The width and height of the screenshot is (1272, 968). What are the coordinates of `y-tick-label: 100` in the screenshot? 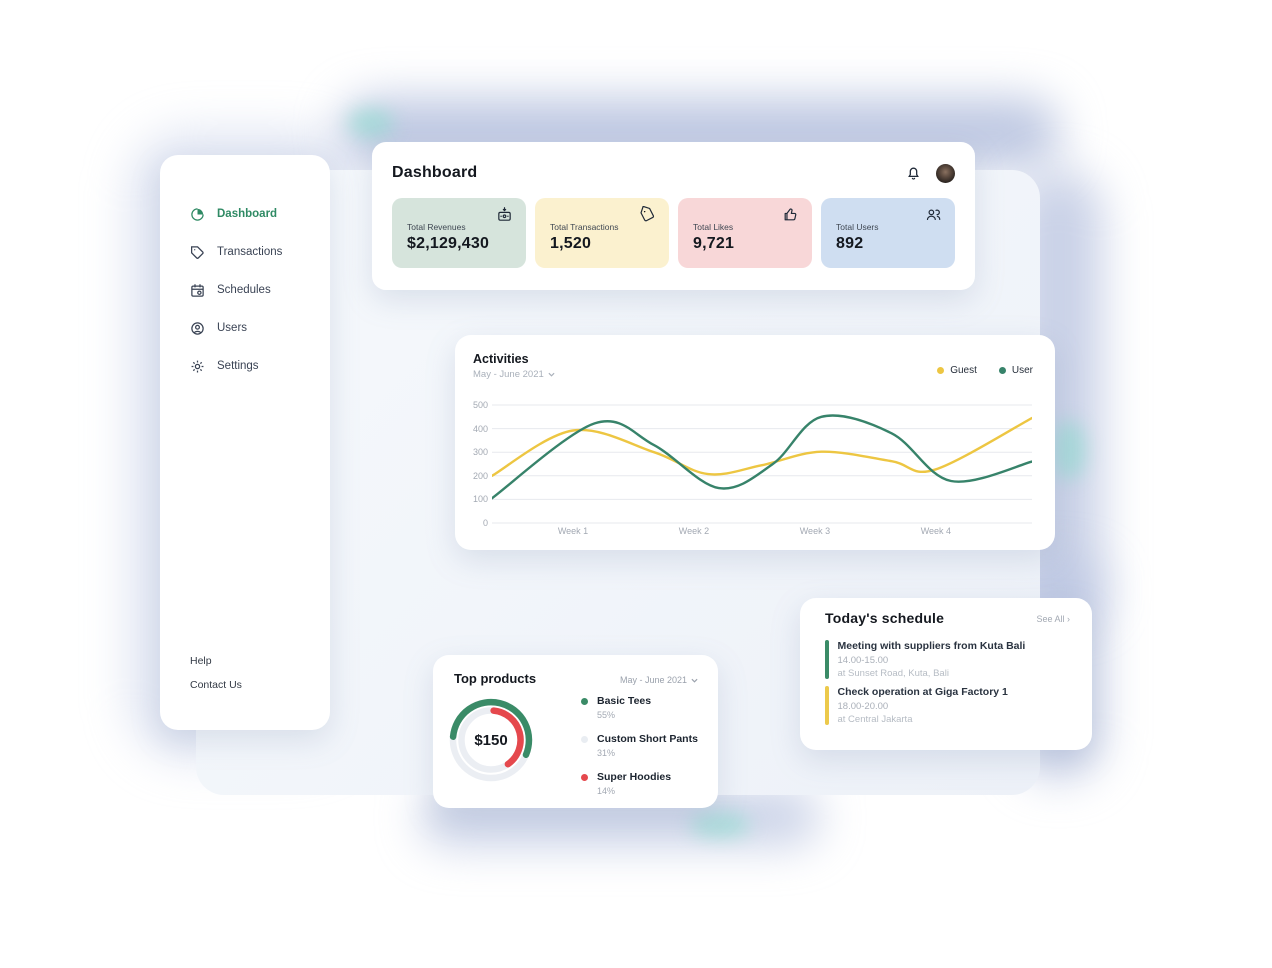 It's located at (480, 499).